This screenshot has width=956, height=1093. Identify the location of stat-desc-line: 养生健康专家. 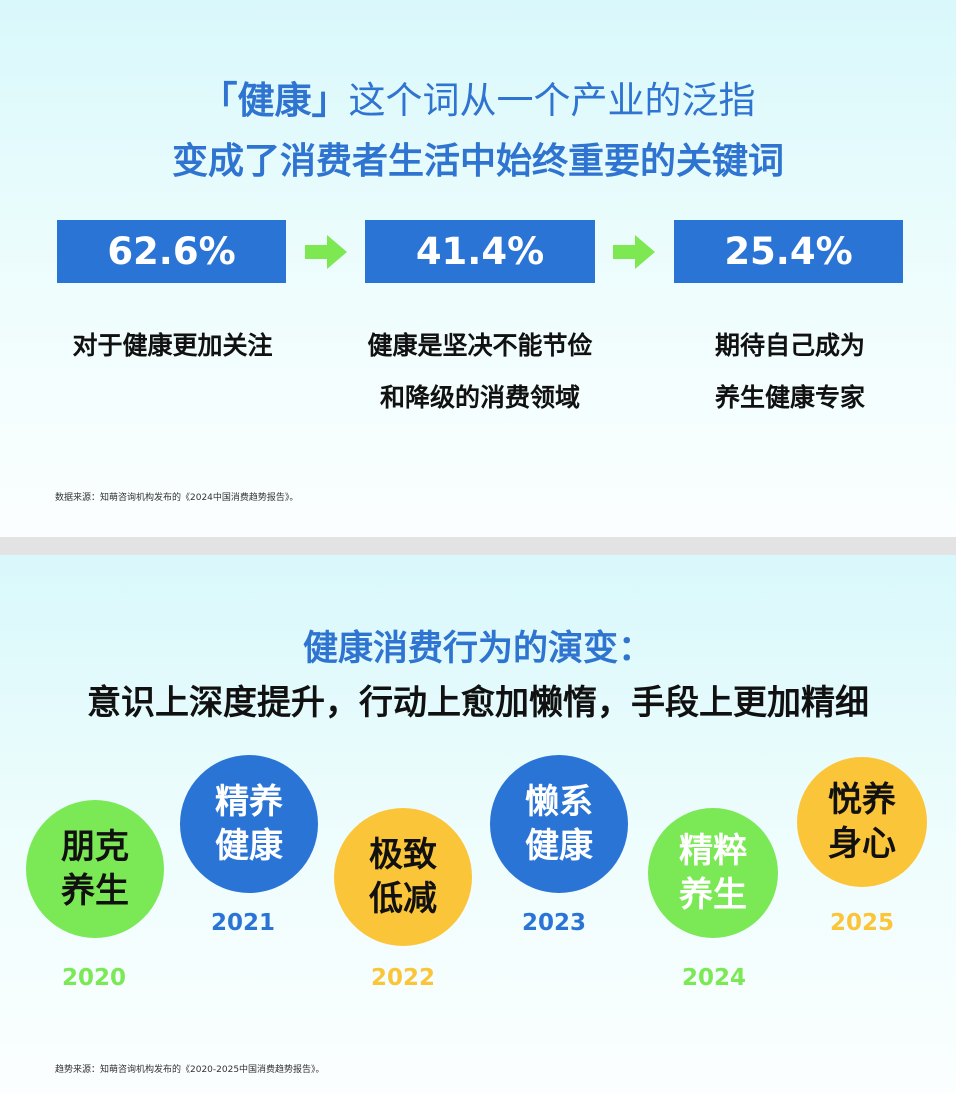
(789, 397).